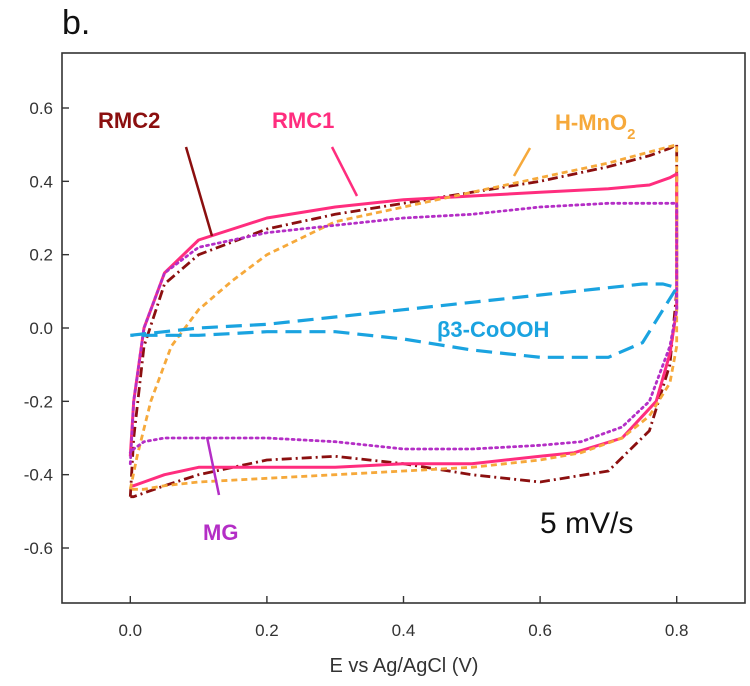 The height and width of the screenshot is (686, 750). What do you see at coordinates (267, 630) in the screenshot?
I see `x-tick-label: 0.2` at bounding box center [267, 630].